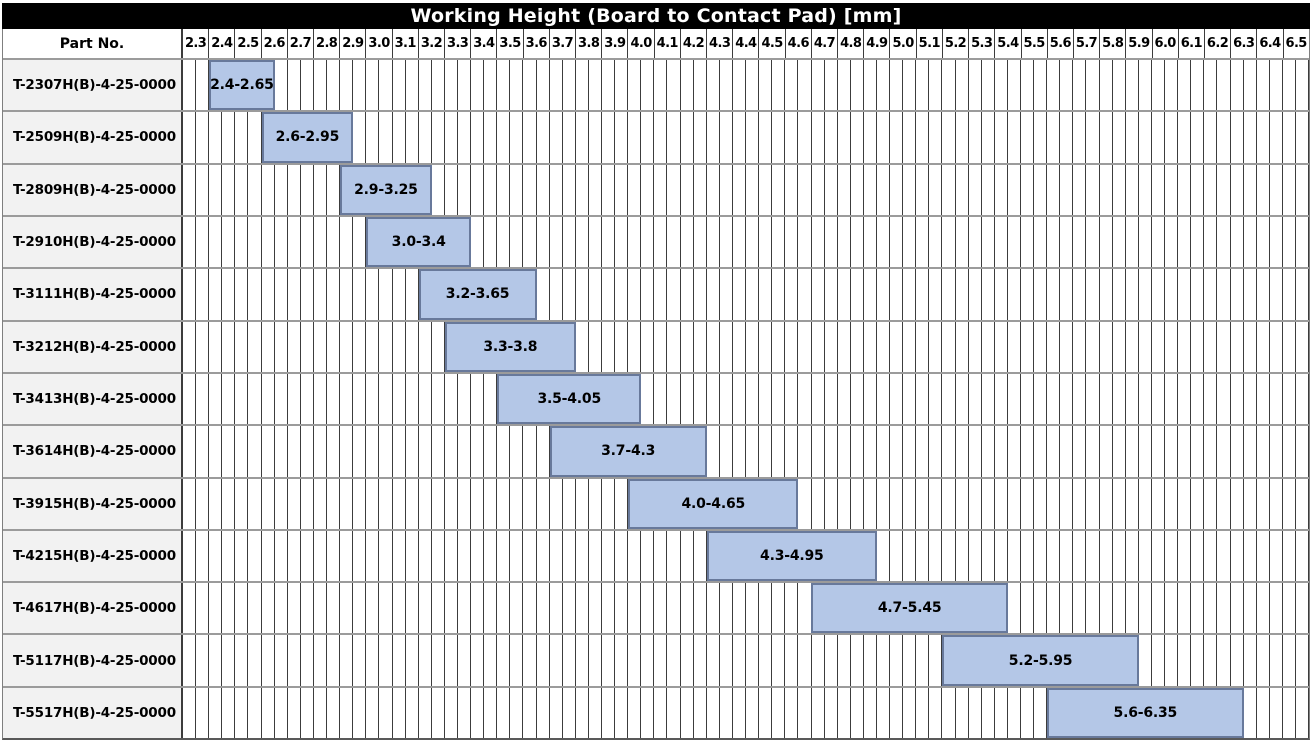 The height and width of the screenshot is (742, 1312). What do you see at coordinates (93, 556) in the screenshot?
I see `part-number-cell: T-4215H(B)-4-25-0000` at bounding box center [93, 556].